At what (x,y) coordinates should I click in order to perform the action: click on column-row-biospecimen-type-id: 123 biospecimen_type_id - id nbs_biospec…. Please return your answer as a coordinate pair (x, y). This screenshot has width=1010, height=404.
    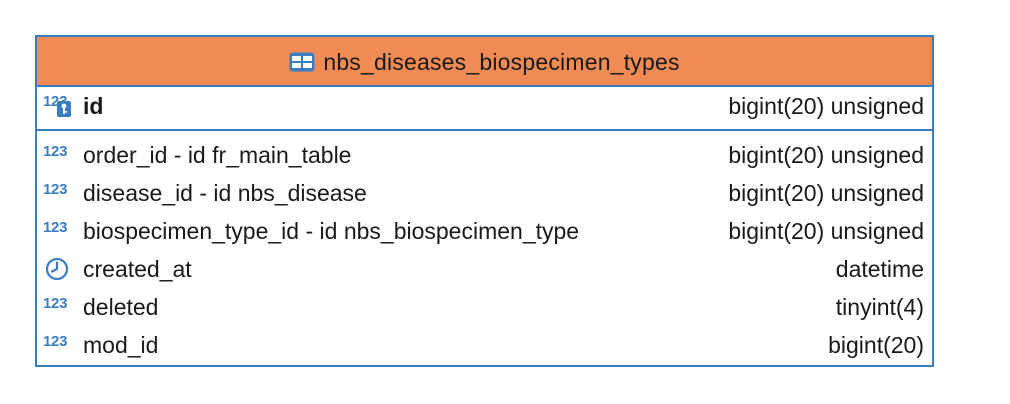
    Looking at the image, I should click on (484, 231).